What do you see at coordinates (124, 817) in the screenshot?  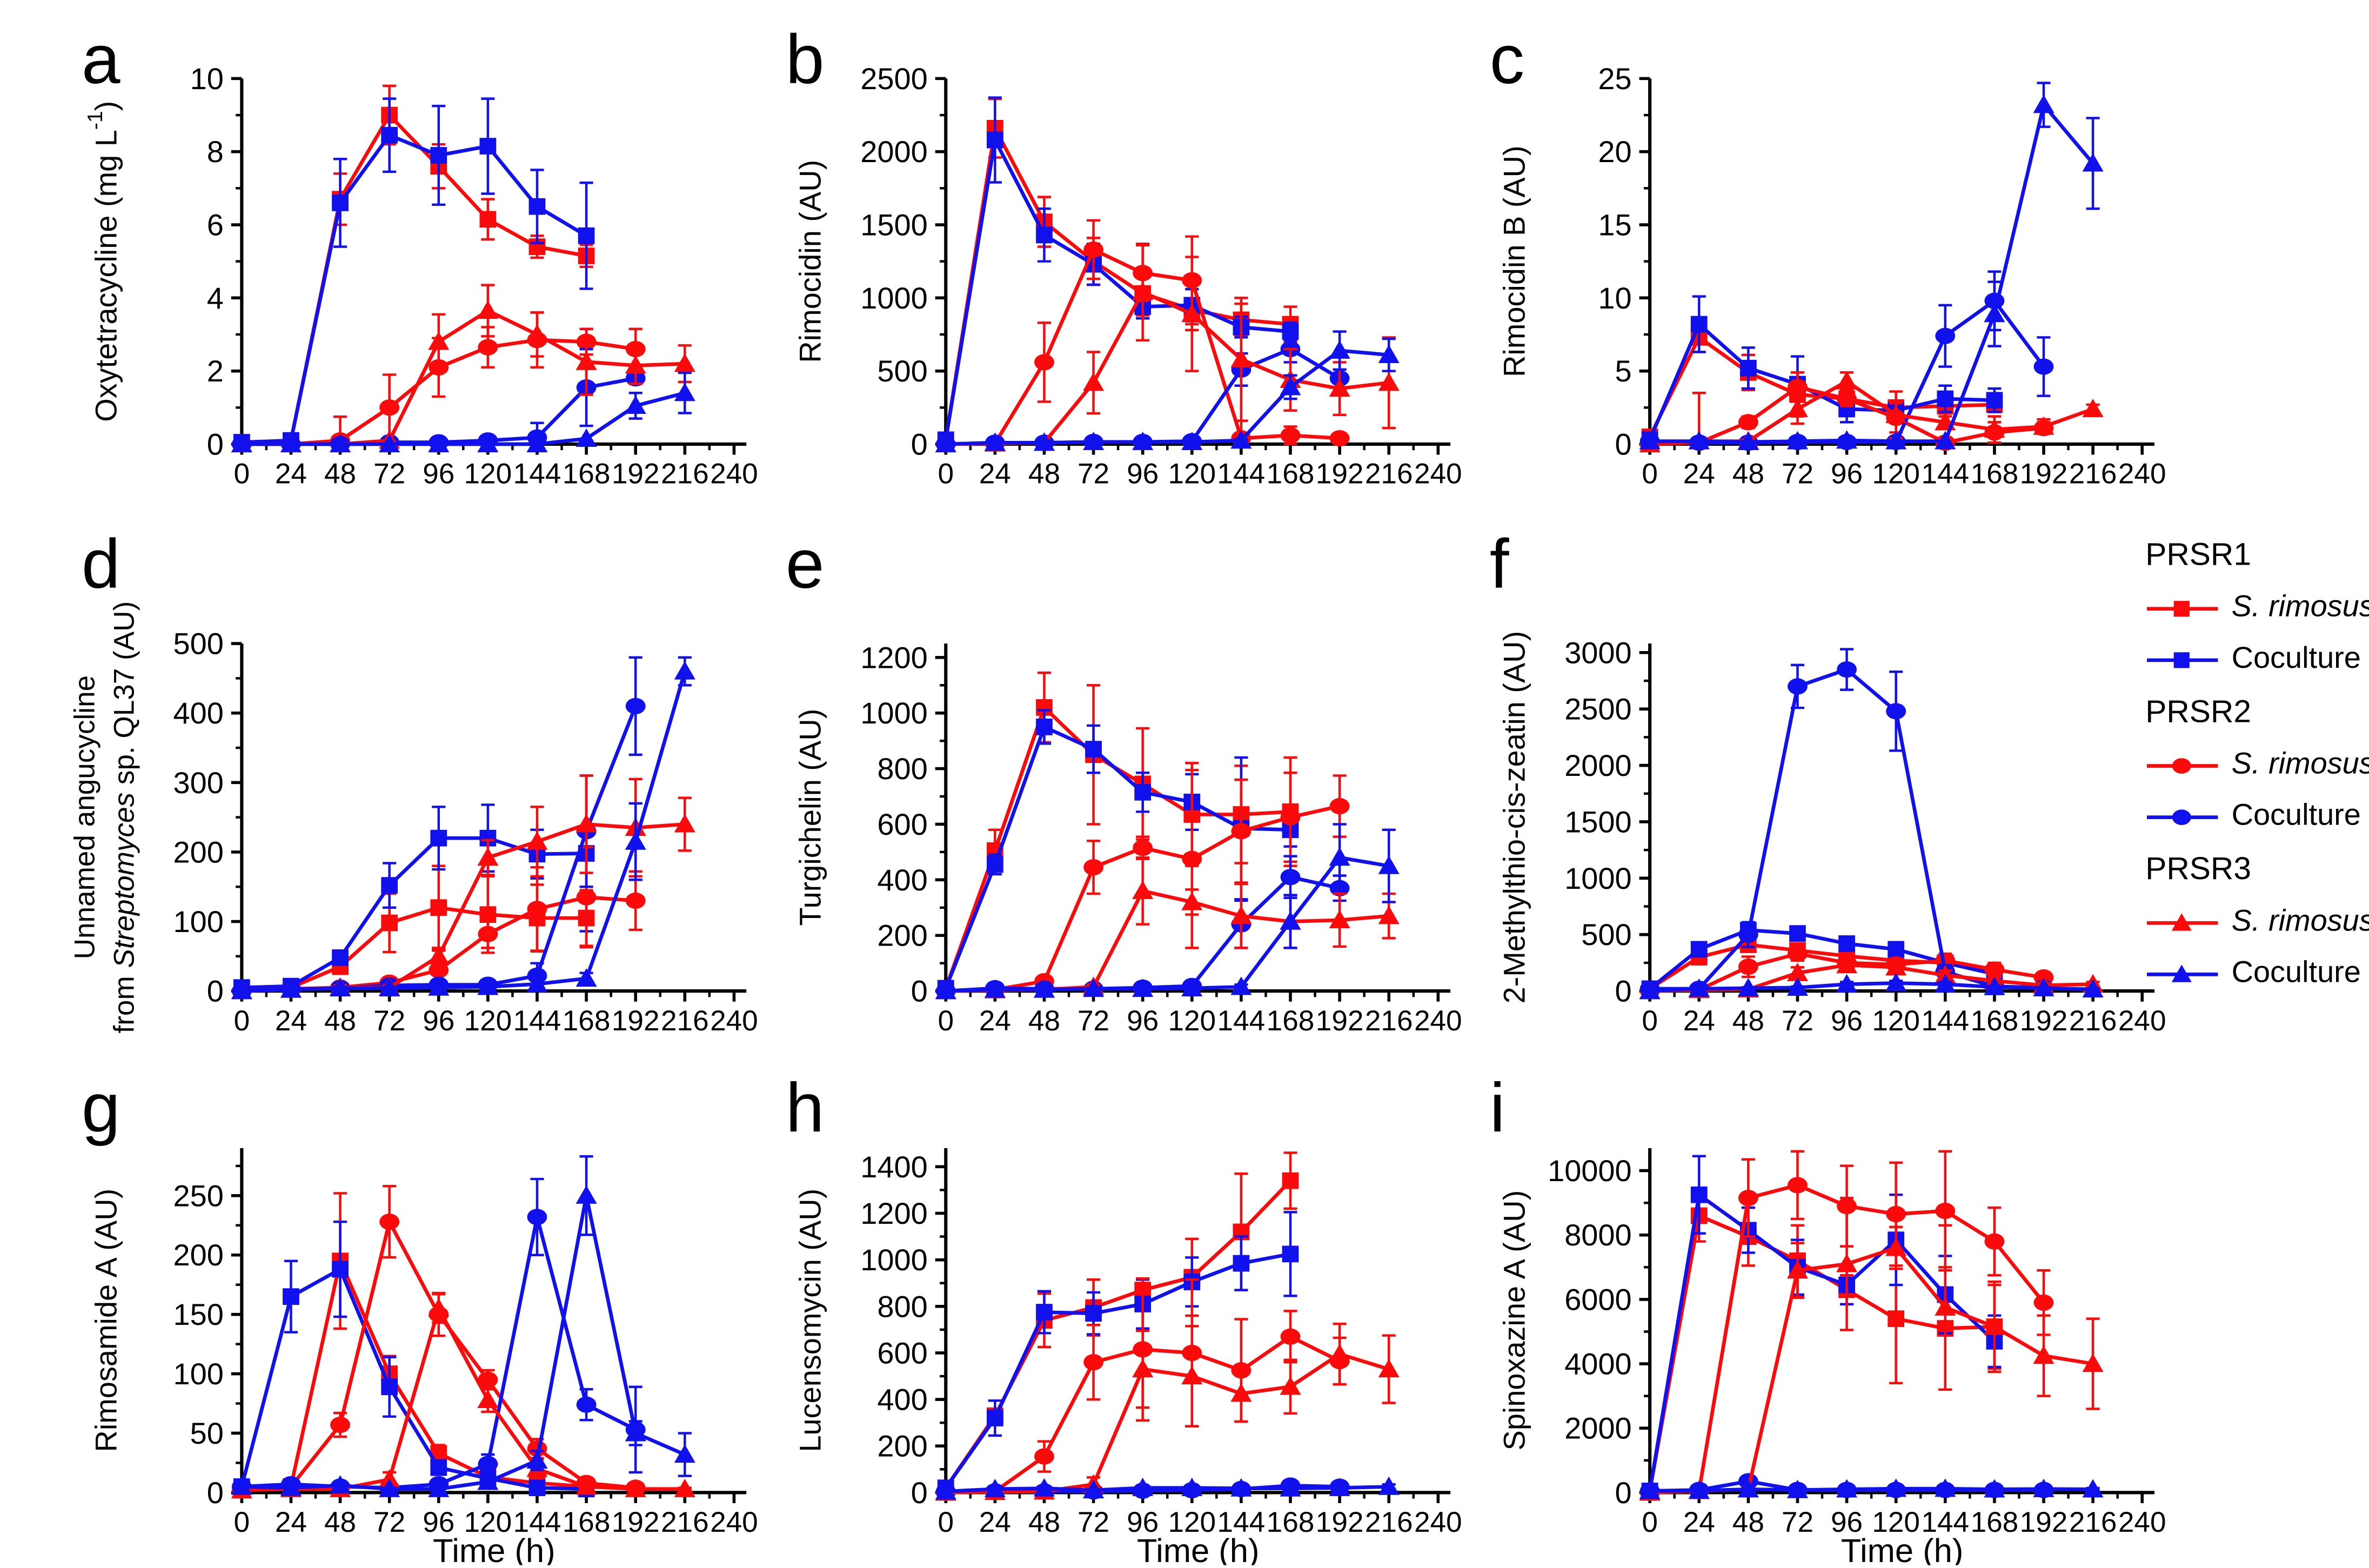 I see `svg-text:from Streptomyces sp. QL37 (AU: from Streptomyces sp. QL37 (AU)` at bounding box center [124, 817].